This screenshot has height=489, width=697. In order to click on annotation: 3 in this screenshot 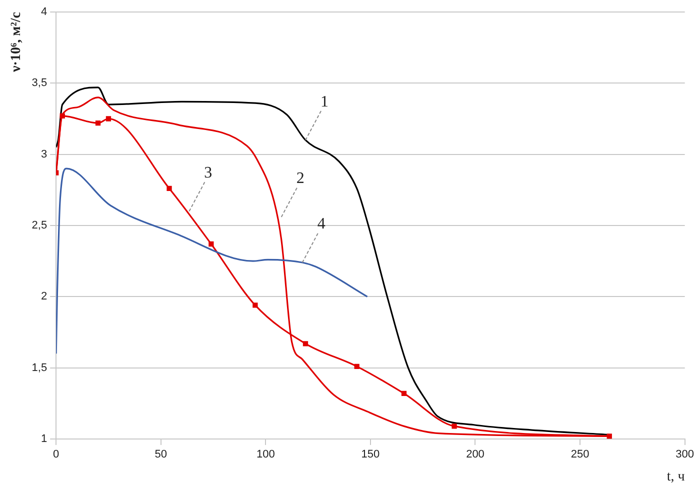, I will do `click(208, 173)`.